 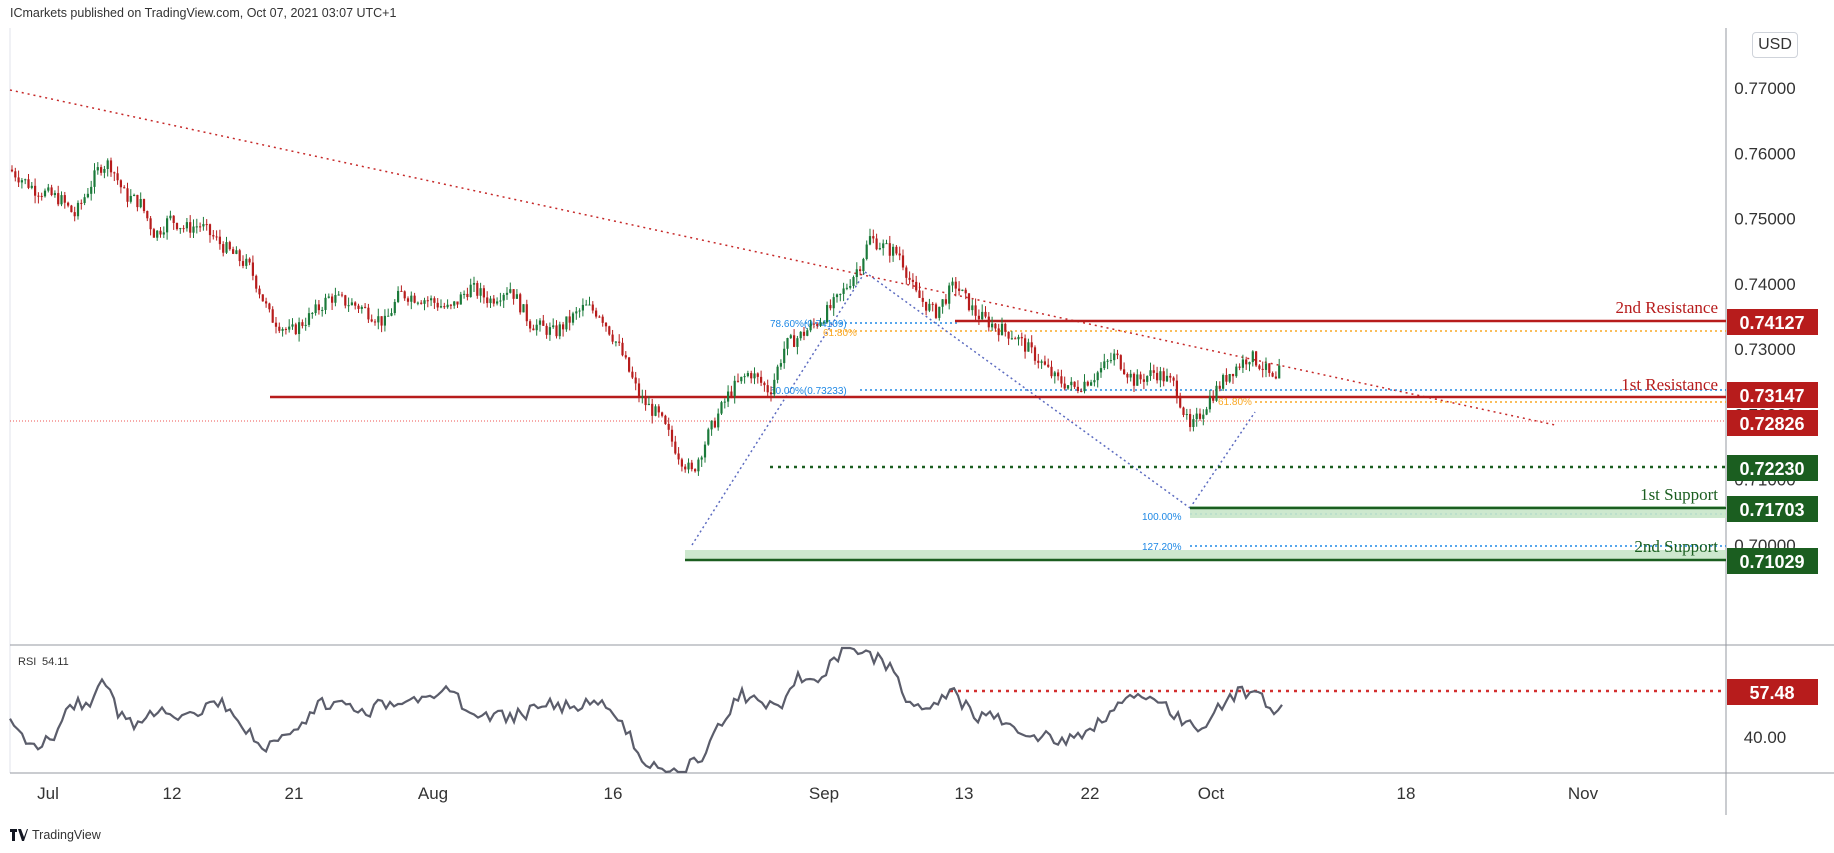 What do you see at coordinates (1771, 562) in the screenshot?
I see `badge-2nd-support-text: 0.71029` at bounding box center [1771, 562].